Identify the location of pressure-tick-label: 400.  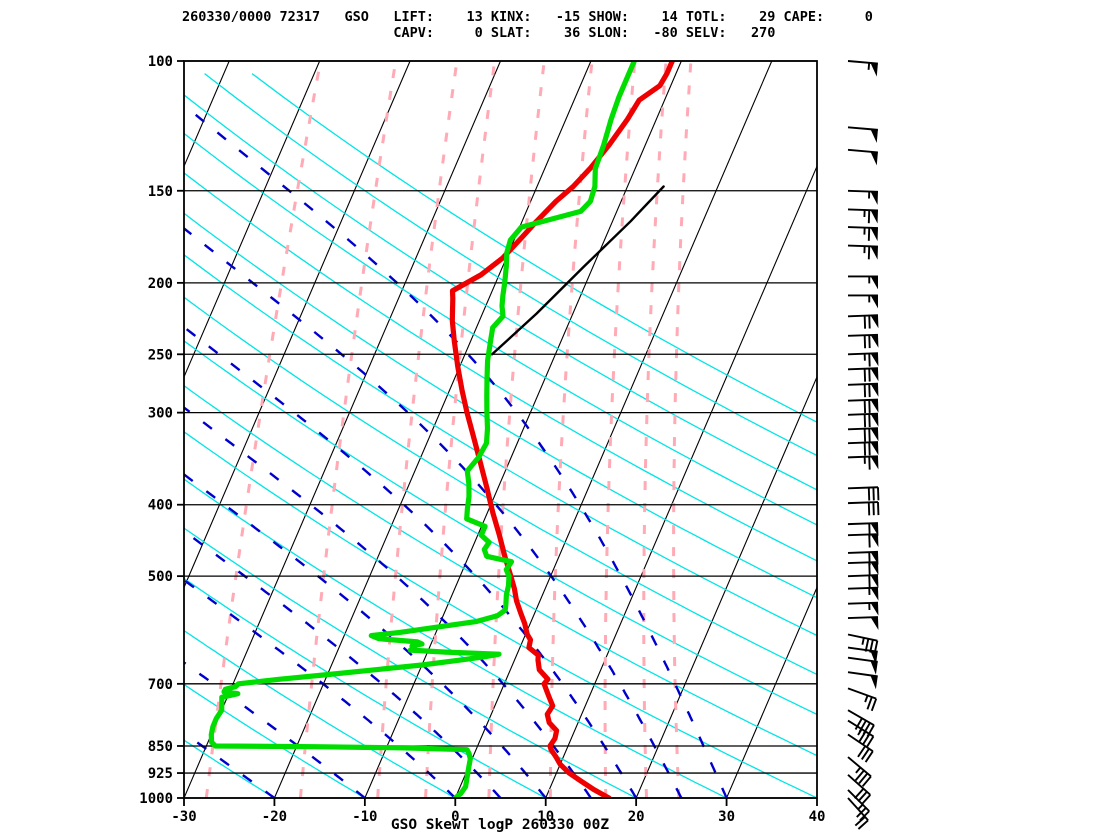
(160, 506).